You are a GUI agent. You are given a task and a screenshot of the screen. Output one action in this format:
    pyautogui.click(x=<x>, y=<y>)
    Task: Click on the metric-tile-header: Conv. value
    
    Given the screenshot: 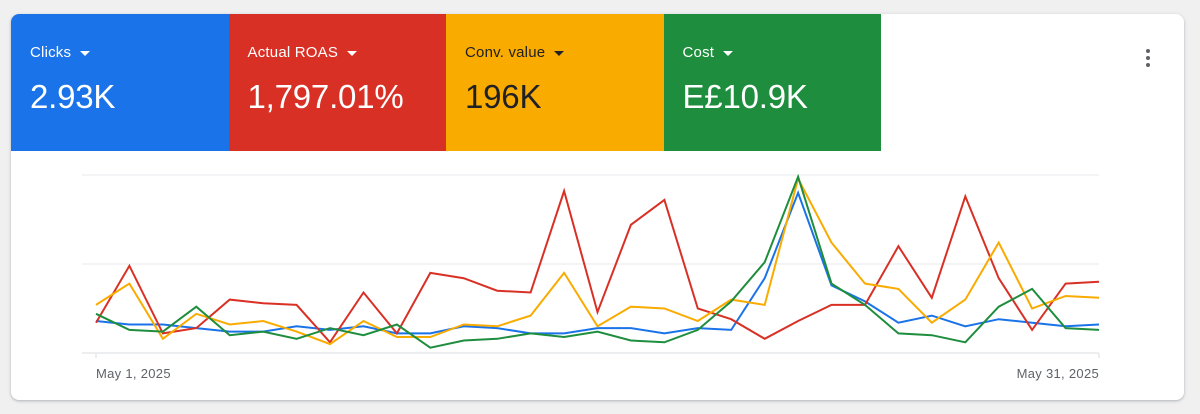 What is the action you would take?
    pyautogui.click(x=564, y=53)
    